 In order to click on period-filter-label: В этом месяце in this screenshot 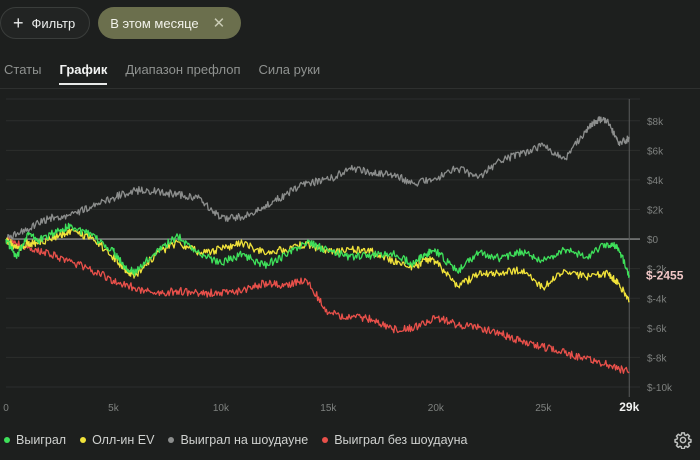, I will do `click(154, 23)`.